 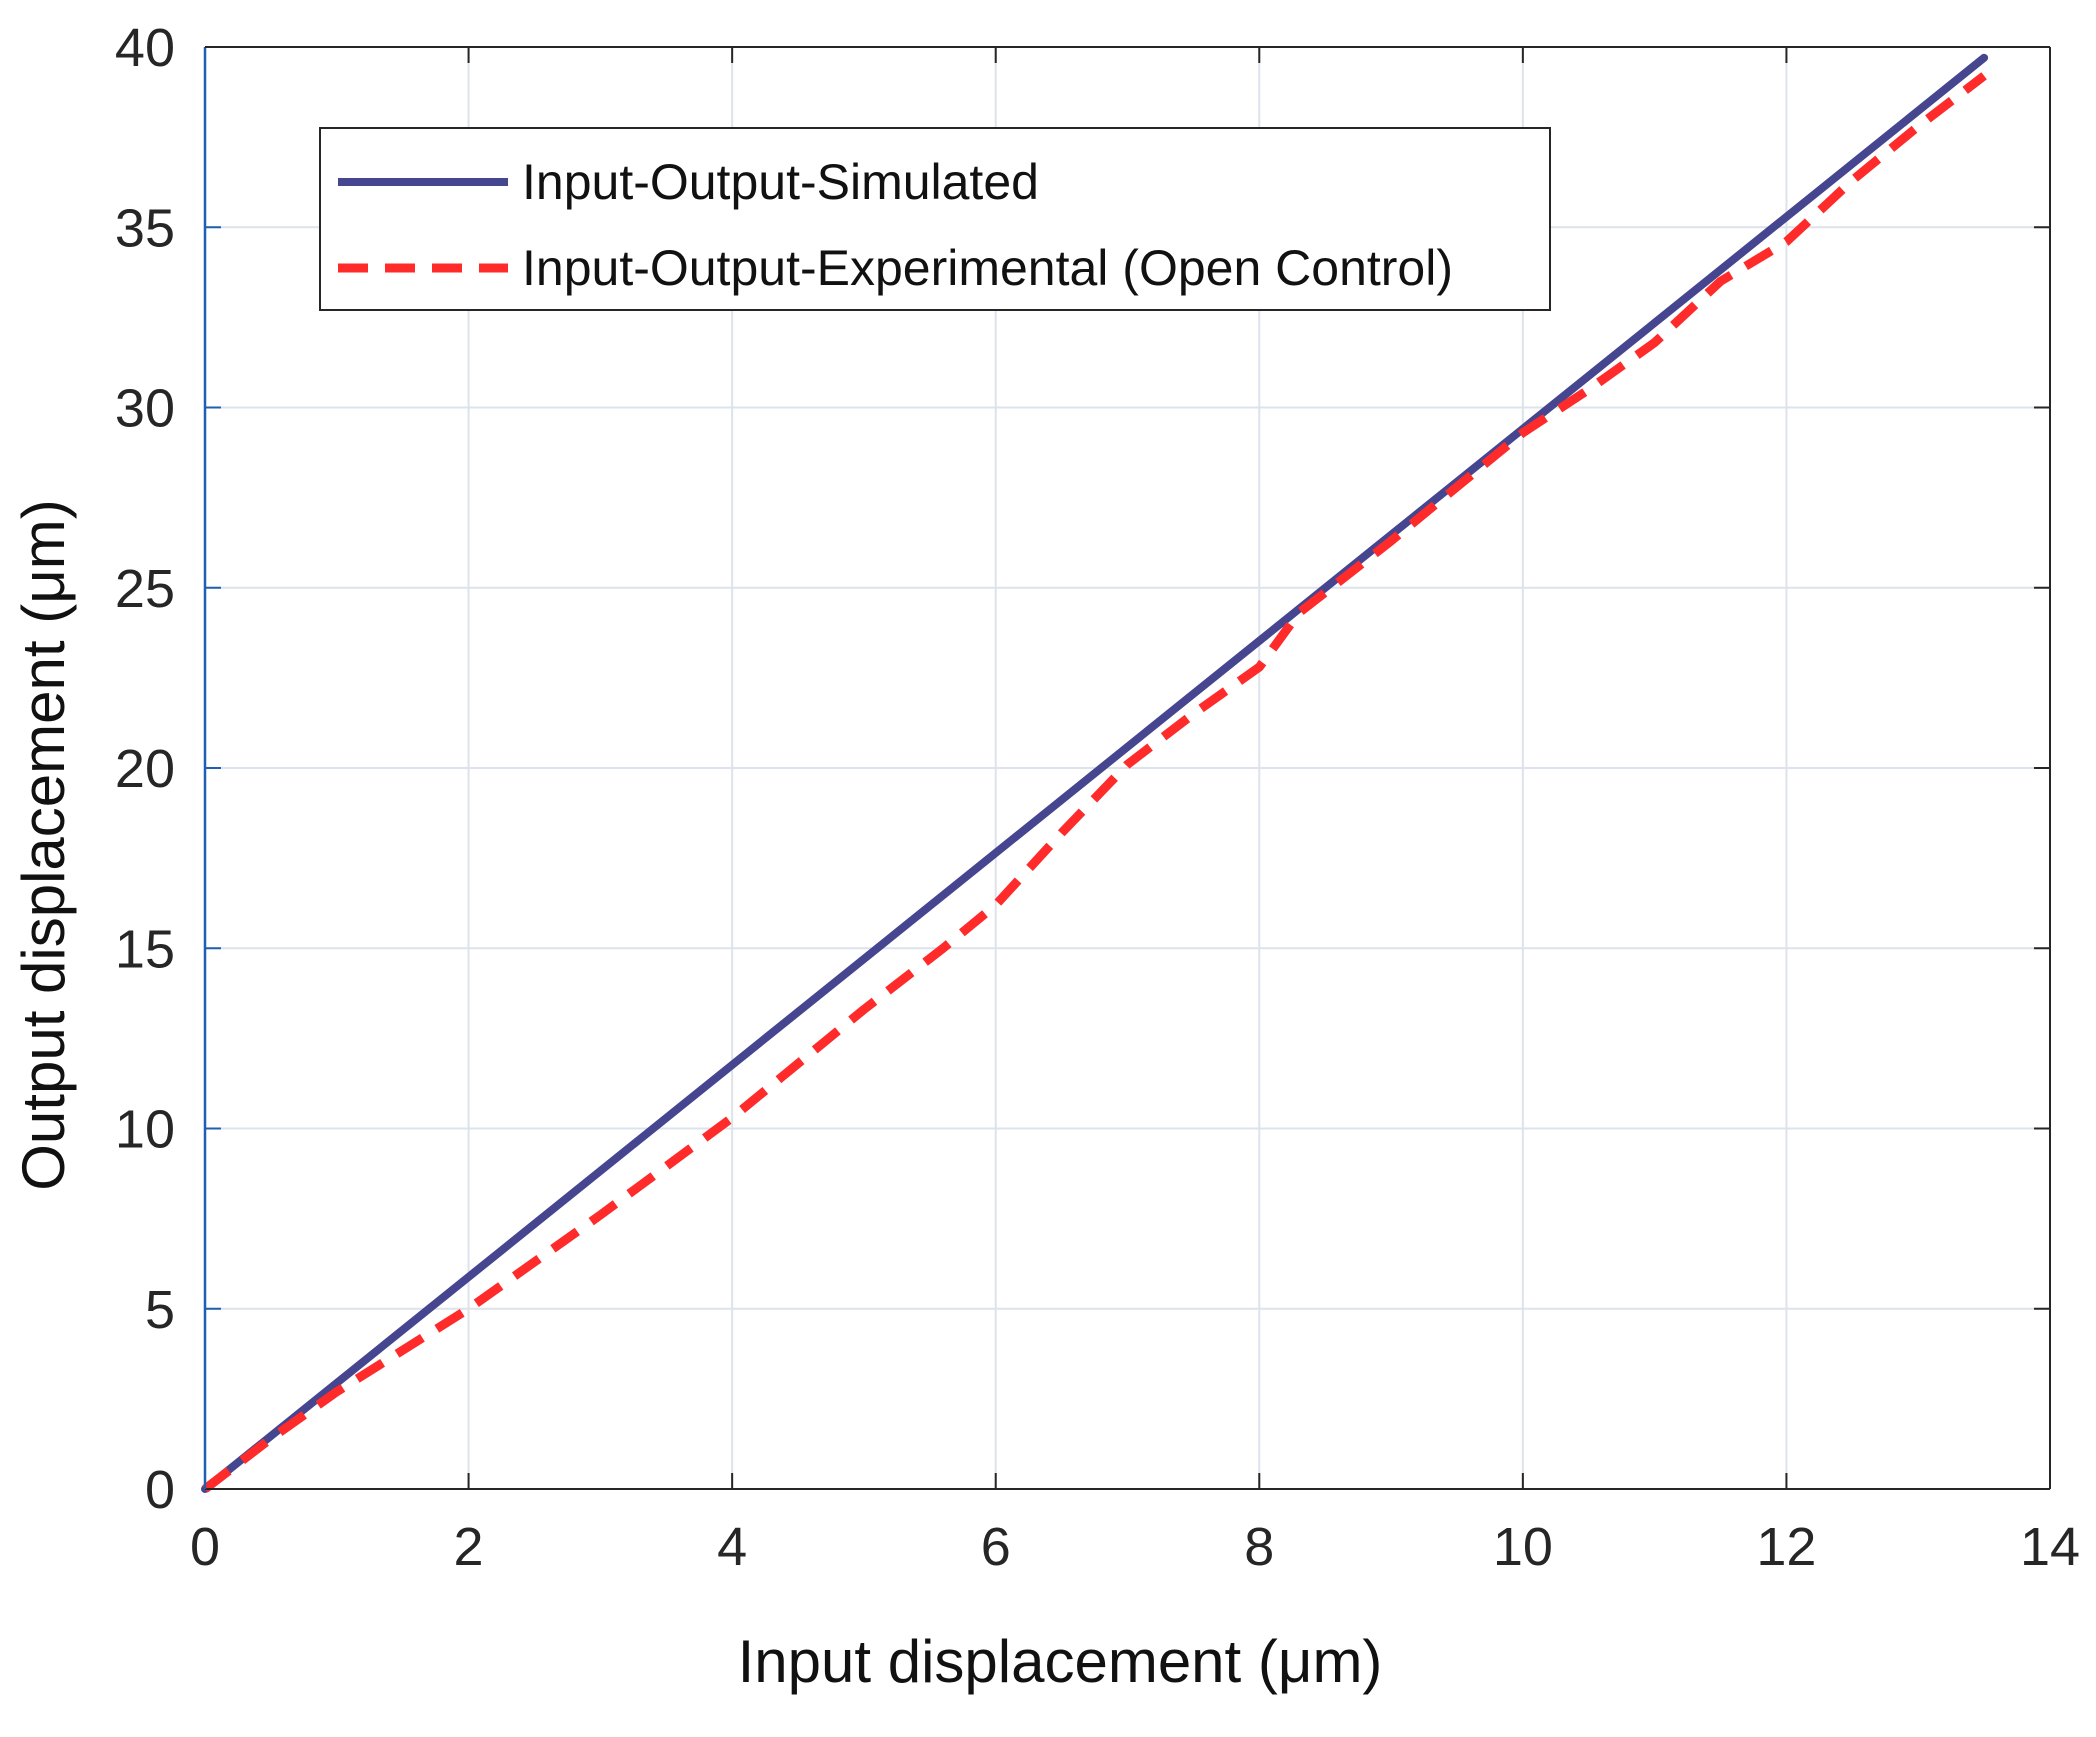 What do you see at coordinates (1060, 1661) in the screenshot?
I see `x-axis-title: Input displacement (μm)` at bounding box center [1060, 1661].